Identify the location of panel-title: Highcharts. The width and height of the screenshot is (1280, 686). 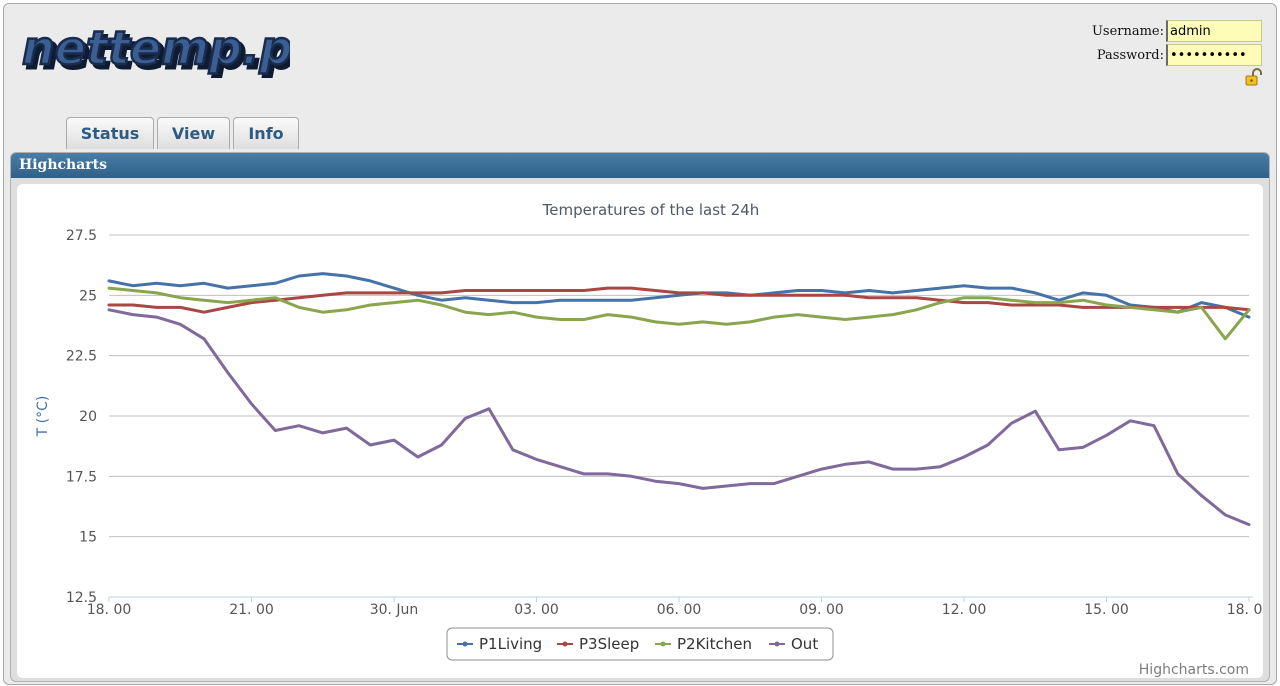
(640, 165).